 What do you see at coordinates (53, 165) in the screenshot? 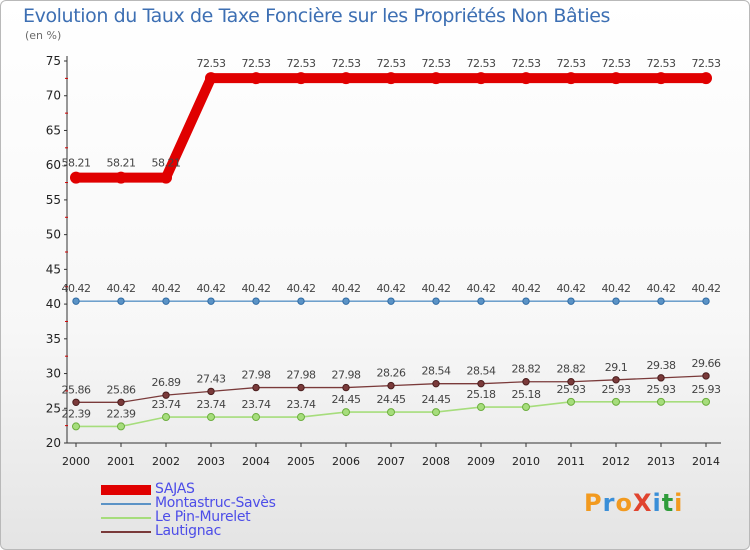
I see `y-tick-label: 60` at bounding box center [53, 165].